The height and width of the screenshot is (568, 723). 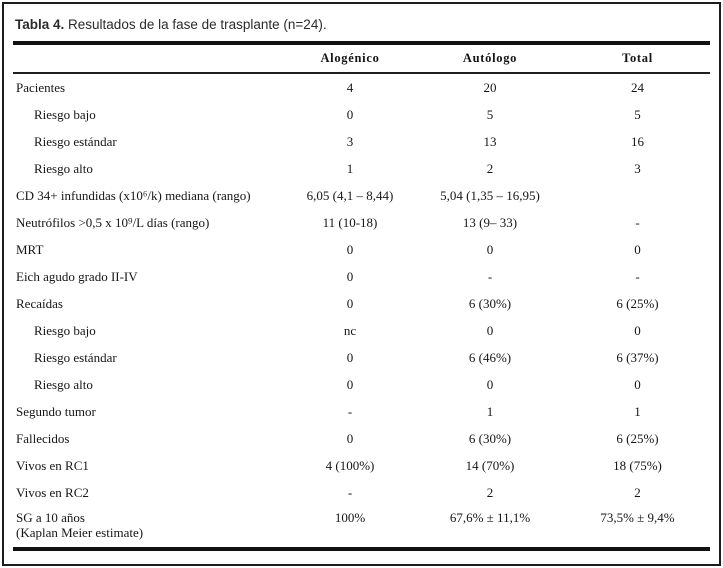 What do you see at coordinates (361, 549) in the screenshot?
I see `bottom-rule` at bounding box center [361, 549].